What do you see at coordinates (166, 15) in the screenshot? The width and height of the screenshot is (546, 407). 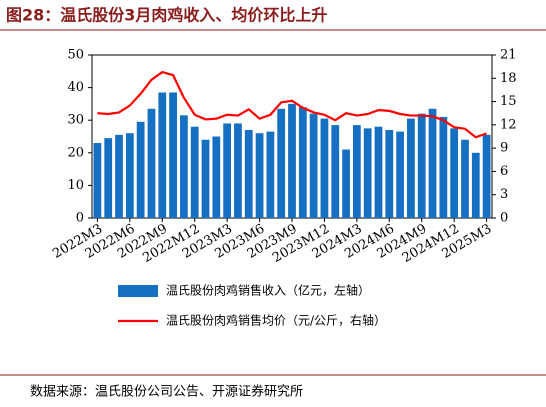 I see `chart-title: 图28：温氏股份3月肉鸡收入、均价环比上升` at bounding box center [166, 15].